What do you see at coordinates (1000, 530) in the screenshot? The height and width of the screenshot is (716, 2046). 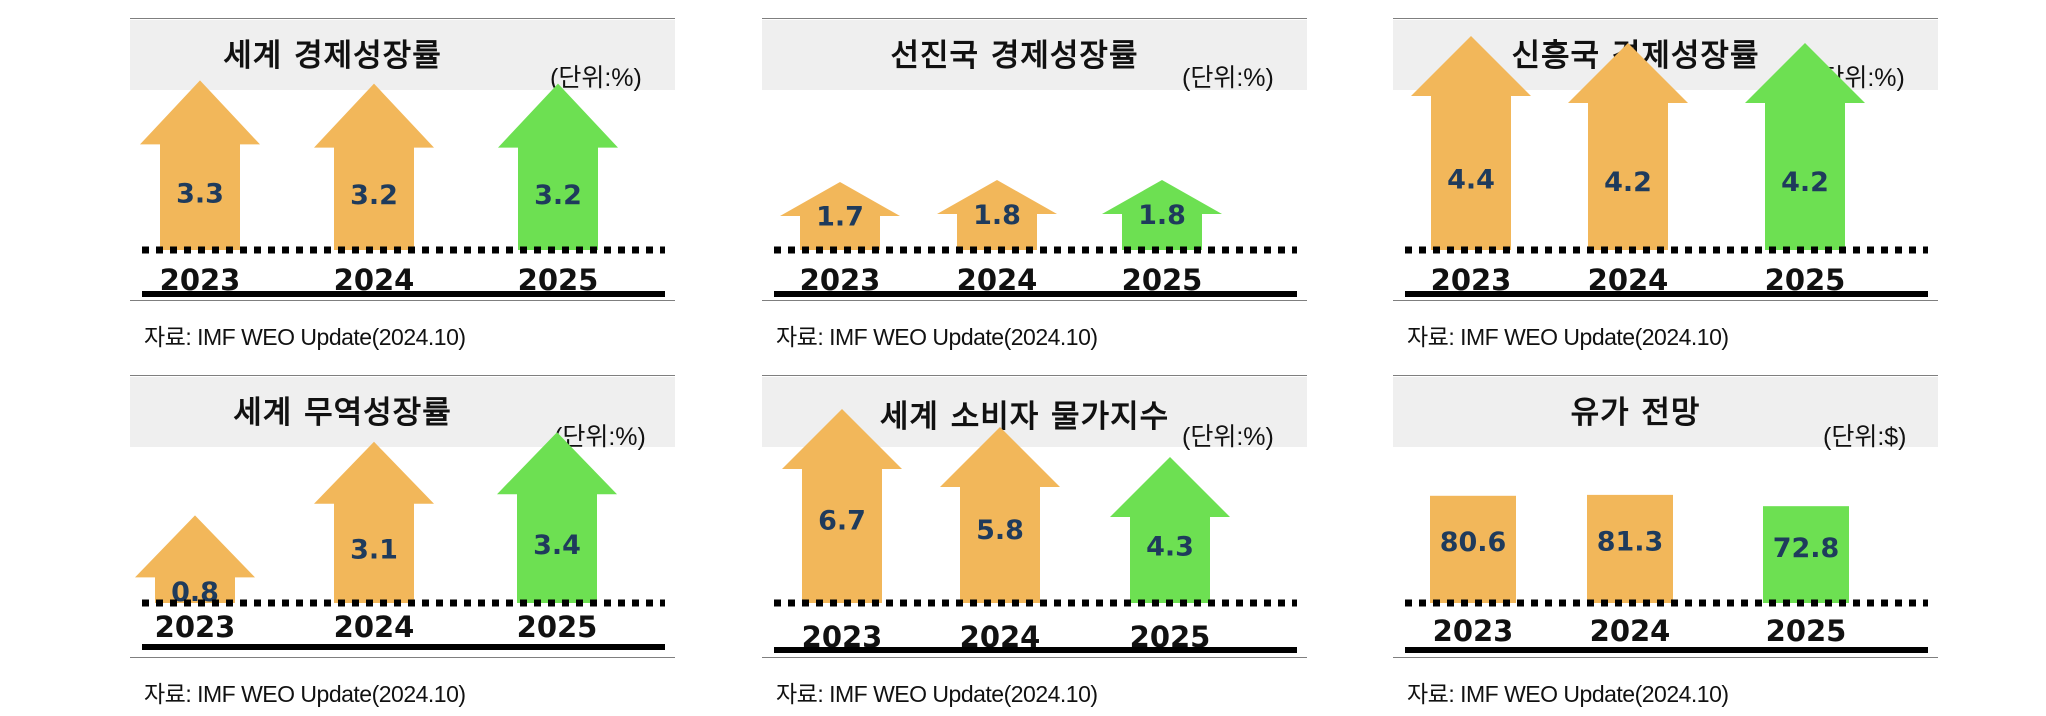 I see `data-label: 5.8` at bounding box center [1000, 530].